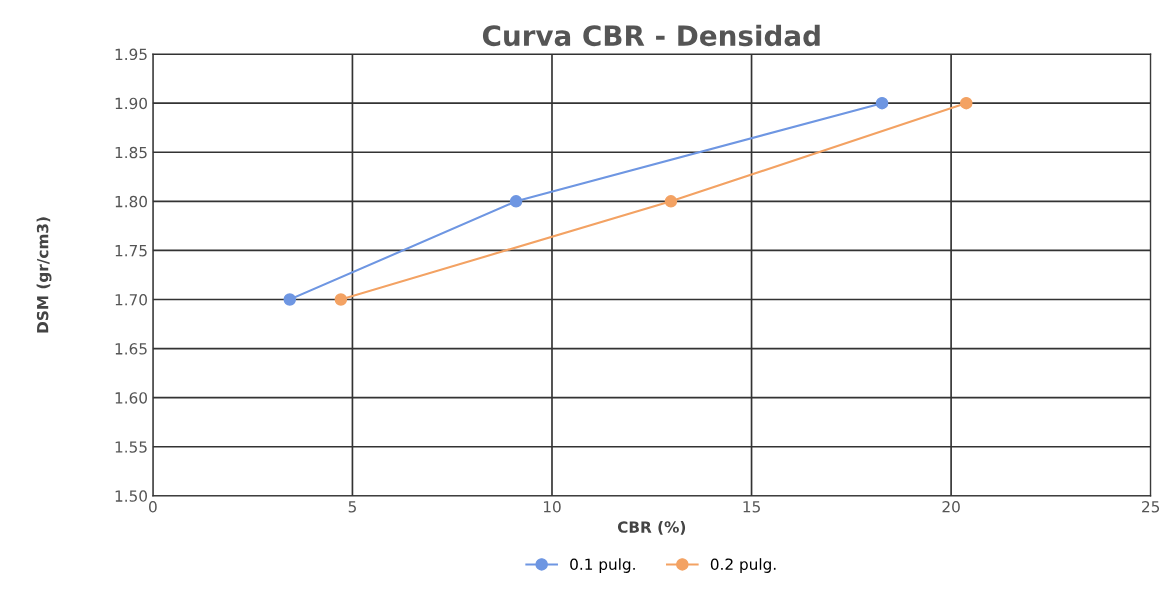  Describe the element at coordinates (1151, 506) in the screenshot. I see `x-tick-label: 25` at that location.